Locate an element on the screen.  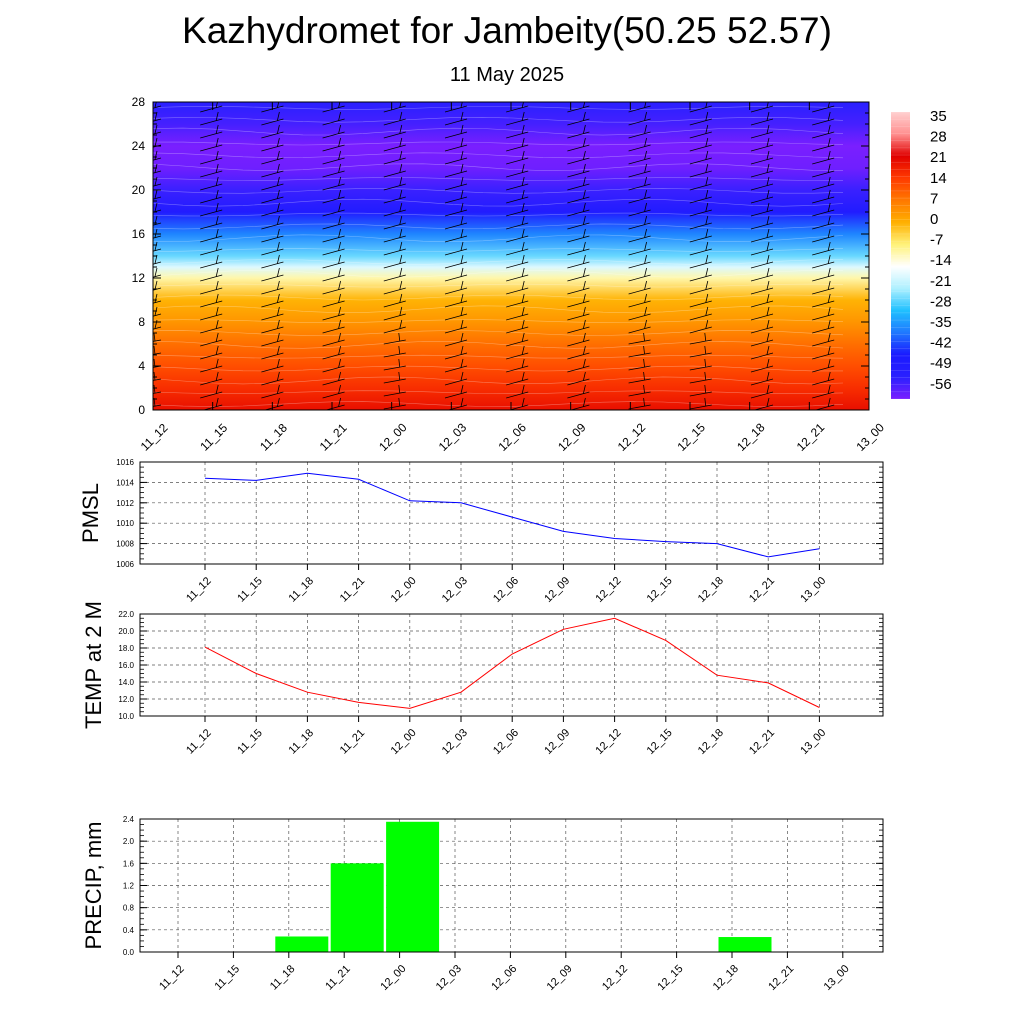
y-tick-label: 0.0 is located at coordinates (129, 952).